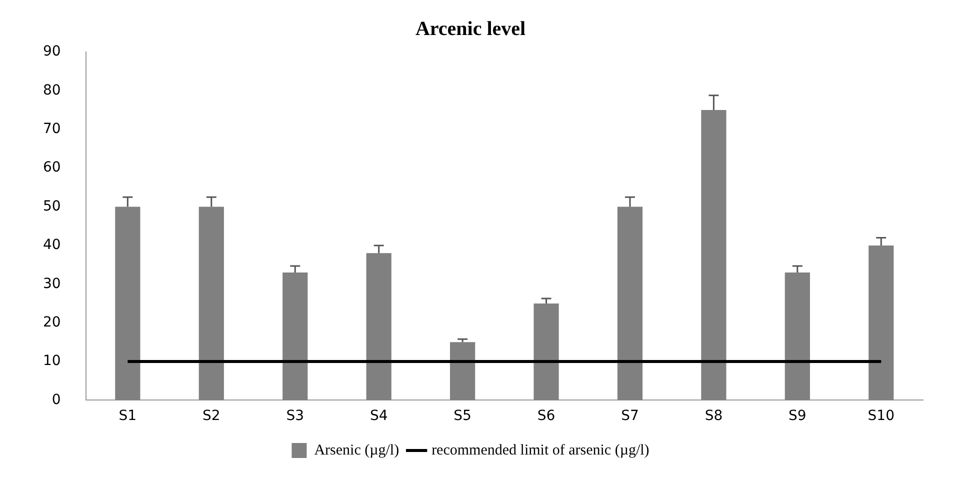 The height and width of the screenshot is (480, 965). What do you see at coordinates (379, 416) in the screenshot?
I see `x-tick-label: S4` at bounding box center [379, 416].